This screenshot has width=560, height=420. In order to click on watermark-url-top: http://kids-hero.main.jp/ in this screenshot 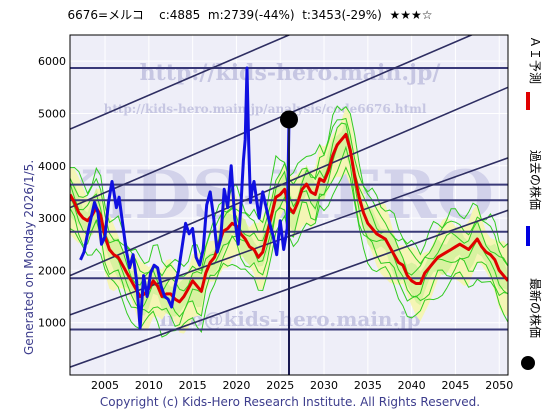, I will do `click(291, 73)`.